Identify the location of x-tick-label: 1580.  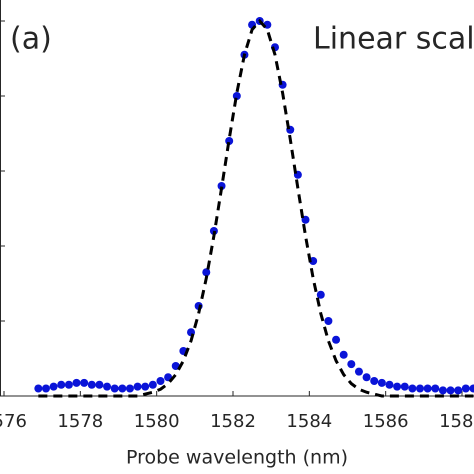
(157, 421).